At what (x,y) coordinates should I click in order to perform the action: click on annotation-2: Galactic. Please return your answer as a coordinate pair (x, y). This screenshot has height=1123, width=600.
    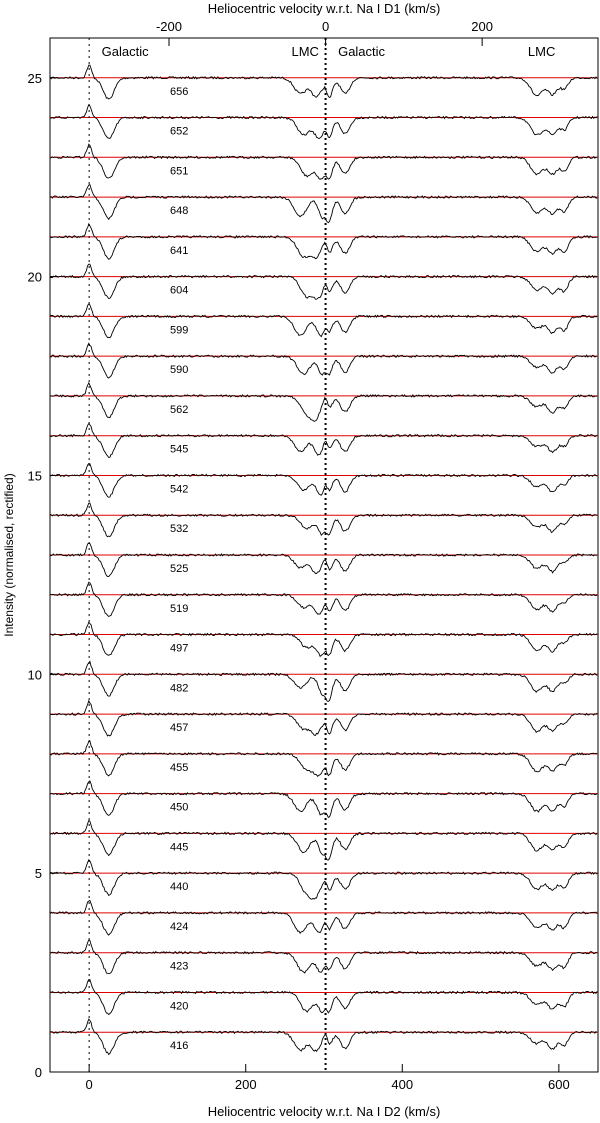
    Looking at the image, I should click on (361, 51).